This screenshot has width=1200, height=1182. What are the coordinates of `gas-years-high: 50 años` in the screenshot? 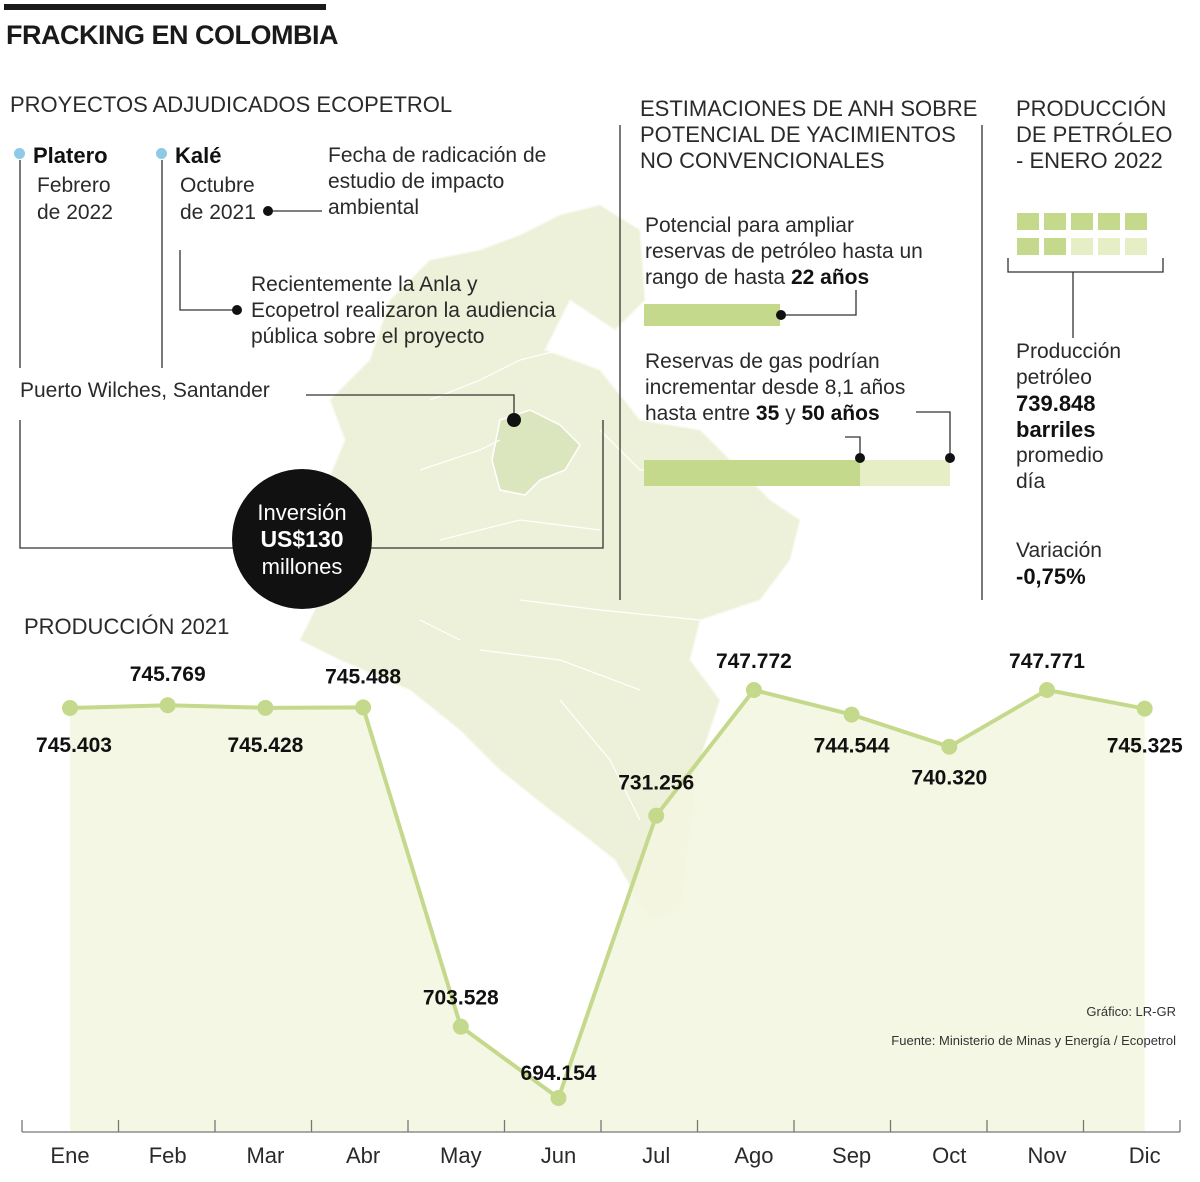 It's located at (840, 413).